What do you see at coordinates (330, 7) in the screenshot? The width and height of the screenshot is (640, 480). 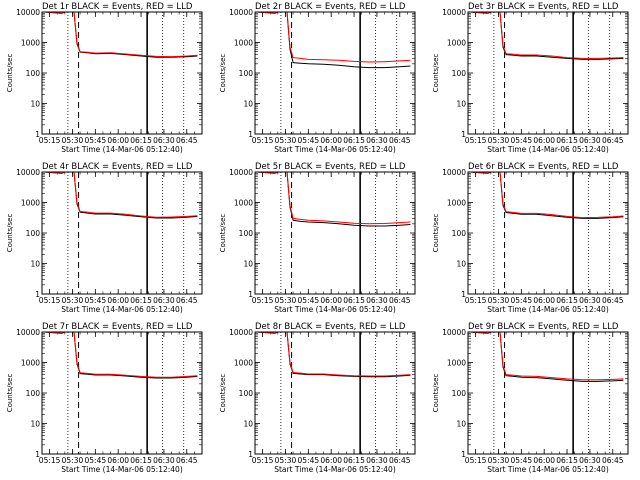 I see `chart-title: Det 2r BLACK = Events, RED = LLD` at bounding box center [330, 7].